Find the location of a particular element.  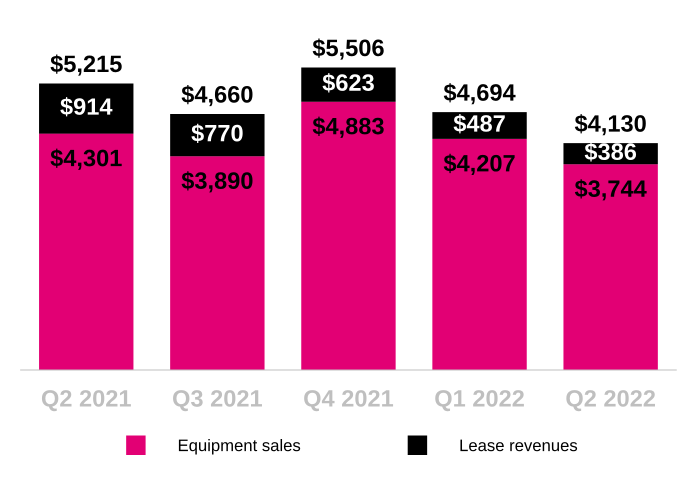

data-label: $623 is located at coordinates (348, 82).